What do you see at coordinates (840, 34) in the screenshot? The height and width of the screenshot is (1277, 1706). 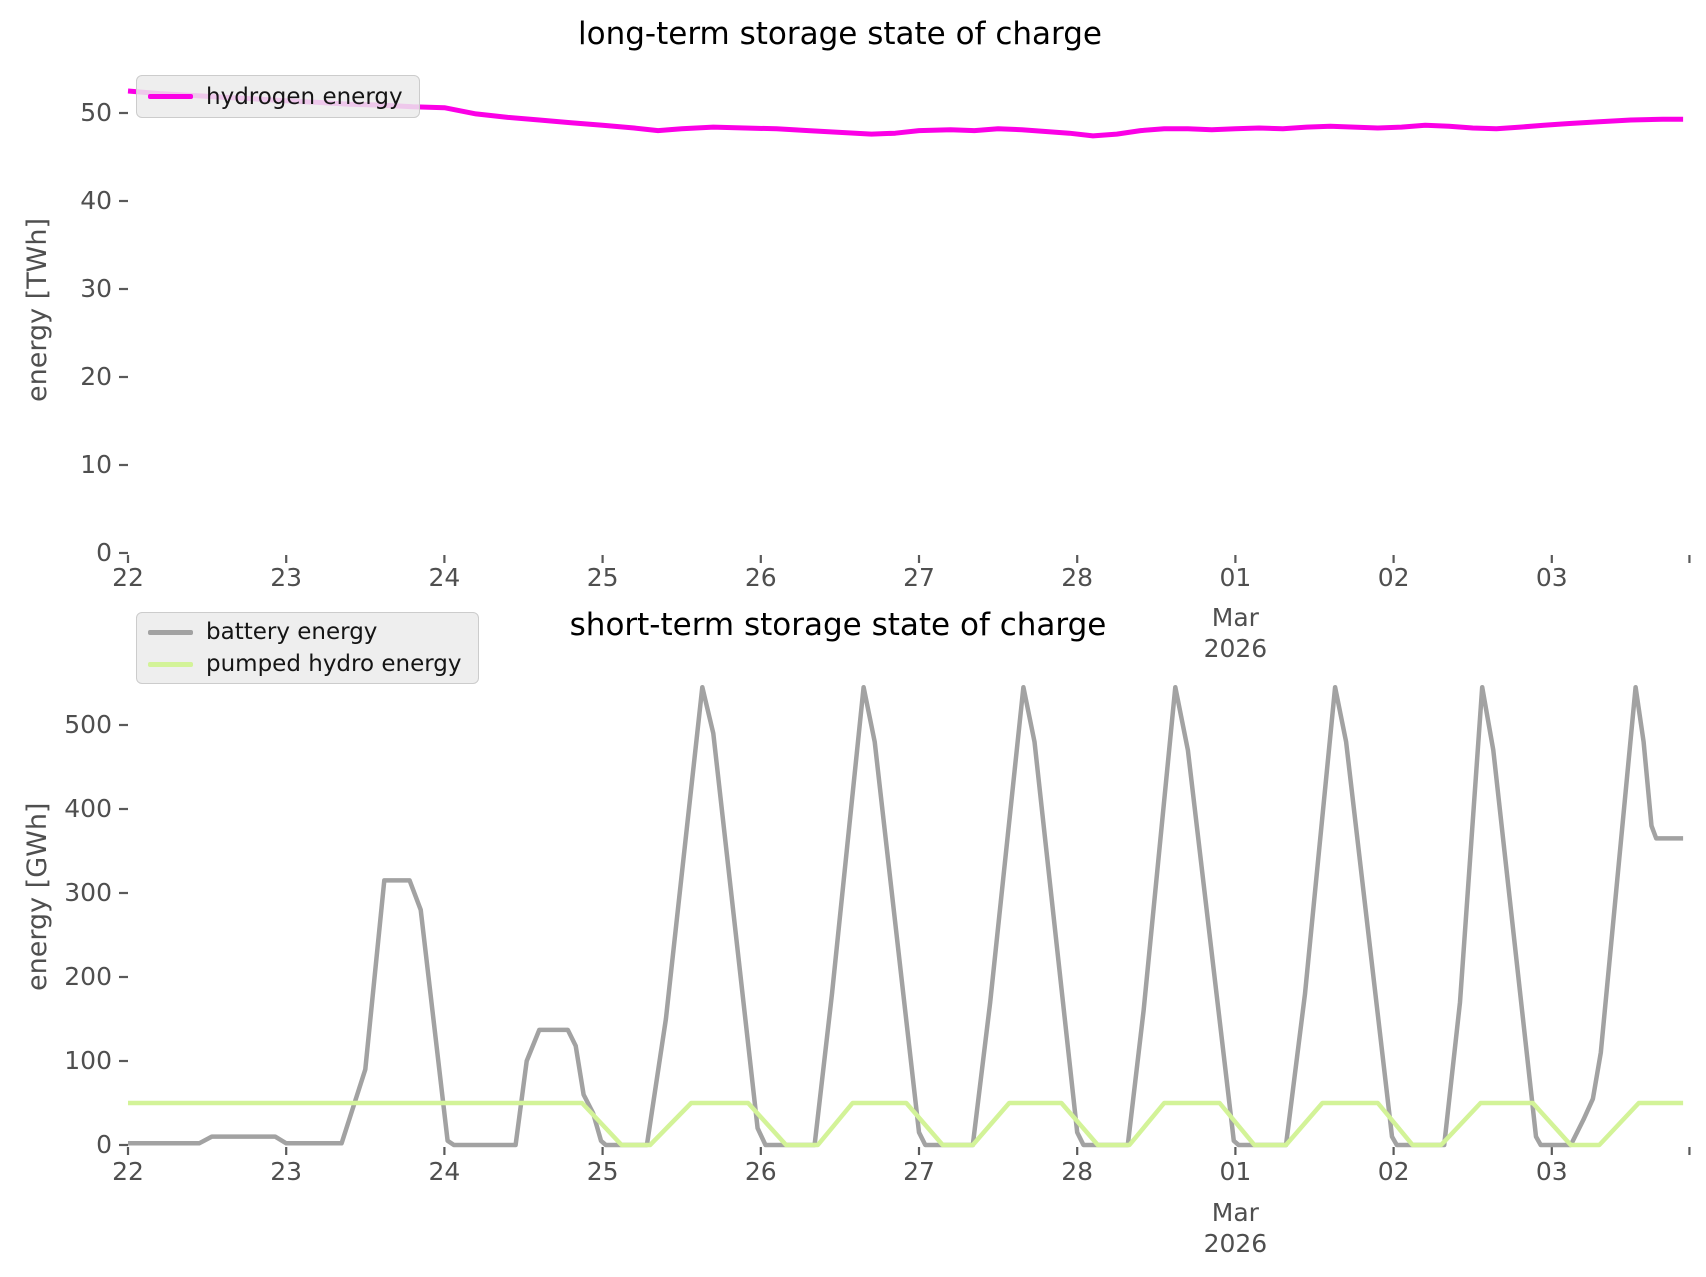 I see `chart-title-long-term: long-term storage state of charge` at bounding box center [840, 34].